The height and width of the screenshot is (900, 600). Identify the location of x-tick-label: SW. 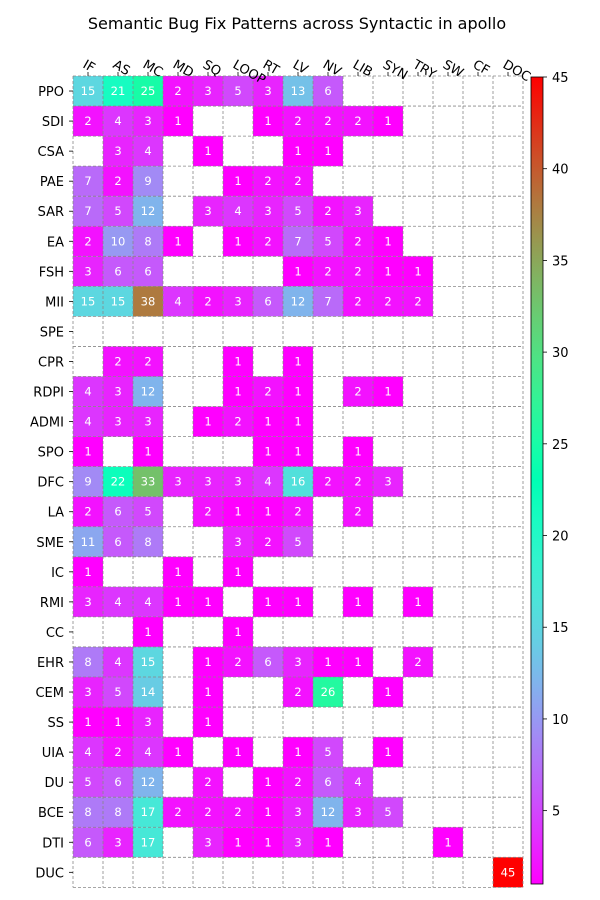
(453, 69).